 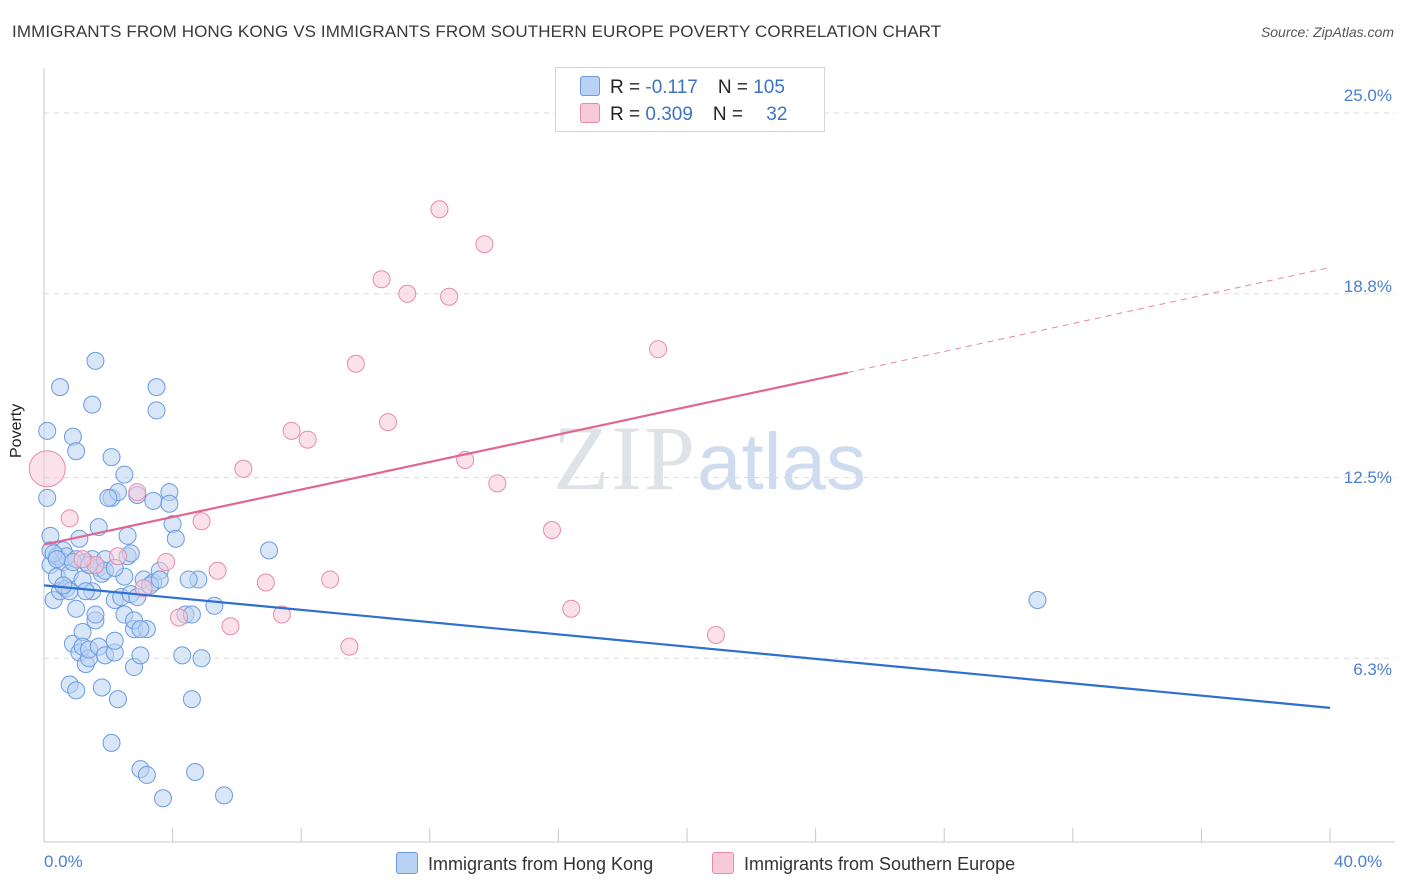 I want to click on y-tick-label: 18.8%, so click(x=1367, y=286).